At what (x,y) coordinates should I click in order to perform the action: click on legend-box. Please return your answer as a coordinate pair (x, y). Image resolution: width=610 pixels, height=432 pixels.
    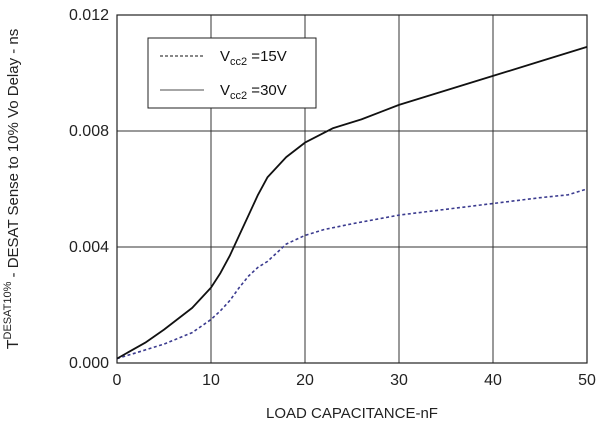
    Looking at the image, I should click on (232, 73).